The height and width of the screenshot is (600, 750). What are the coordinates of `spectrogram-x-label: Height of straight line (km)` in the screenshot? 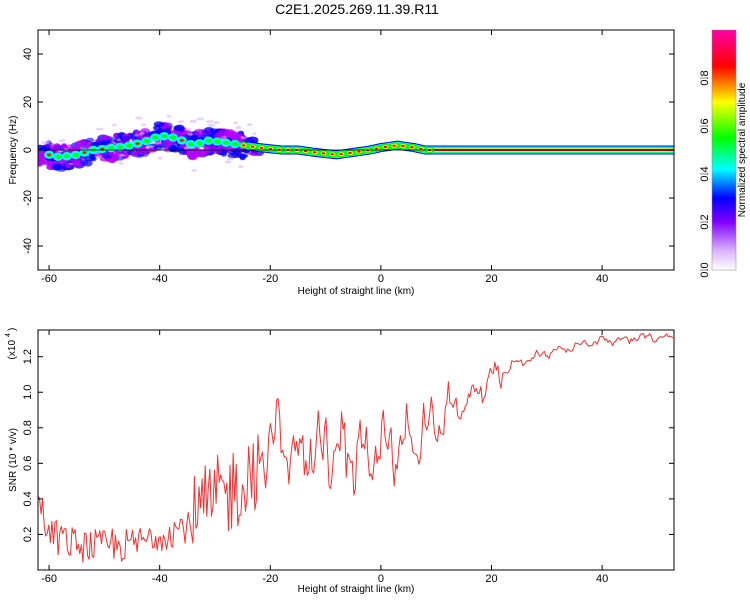 It's located at (356, 291).